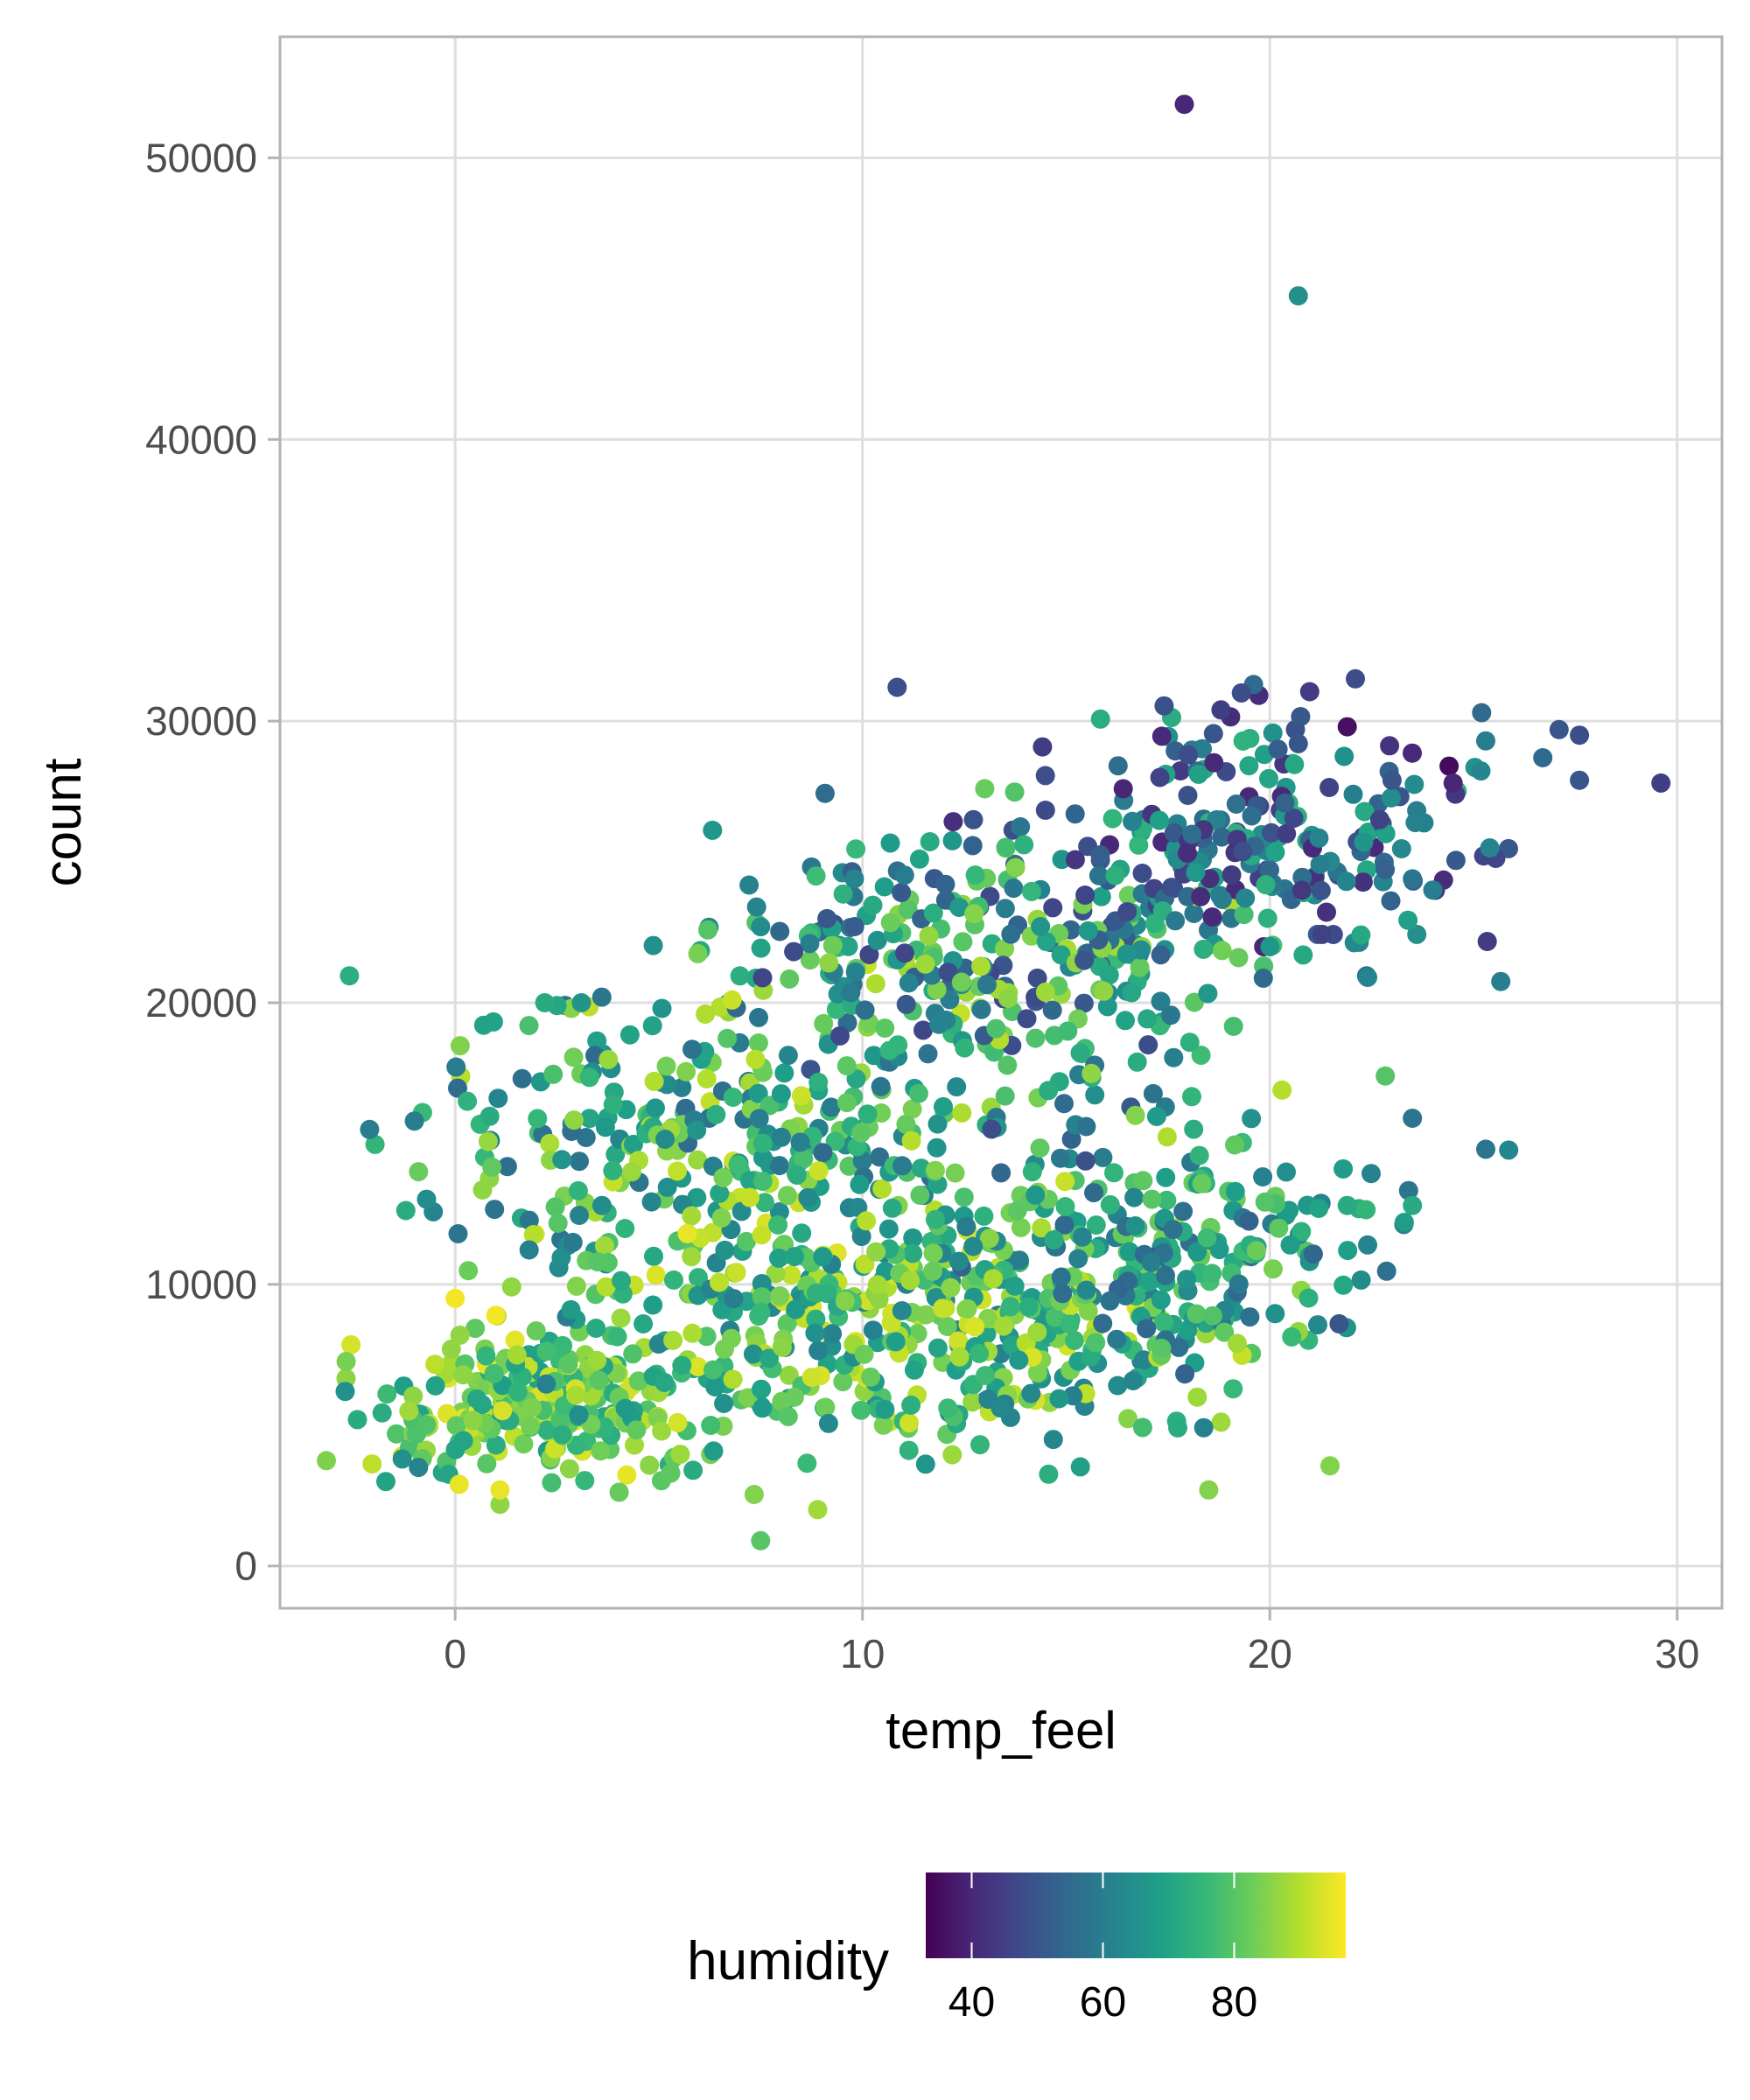 This screenshot has width=1750, height=2100. Describe the element at coordinates (1103, 2002) in the screenshot. I see `colorbar-tick-label: 60` at that location.